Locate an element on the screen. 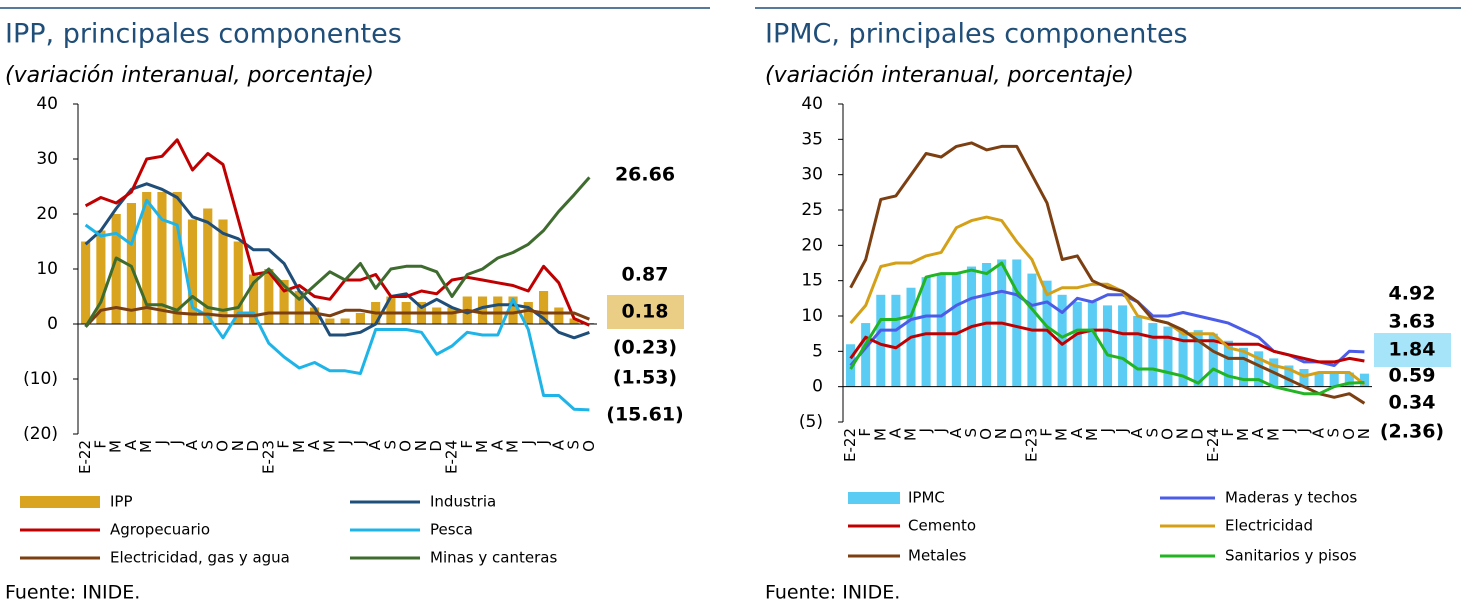 Image resolution: width=1461 pixels, height=615 pixels. end-label: (1.53) is located at coordinates (645, 378).